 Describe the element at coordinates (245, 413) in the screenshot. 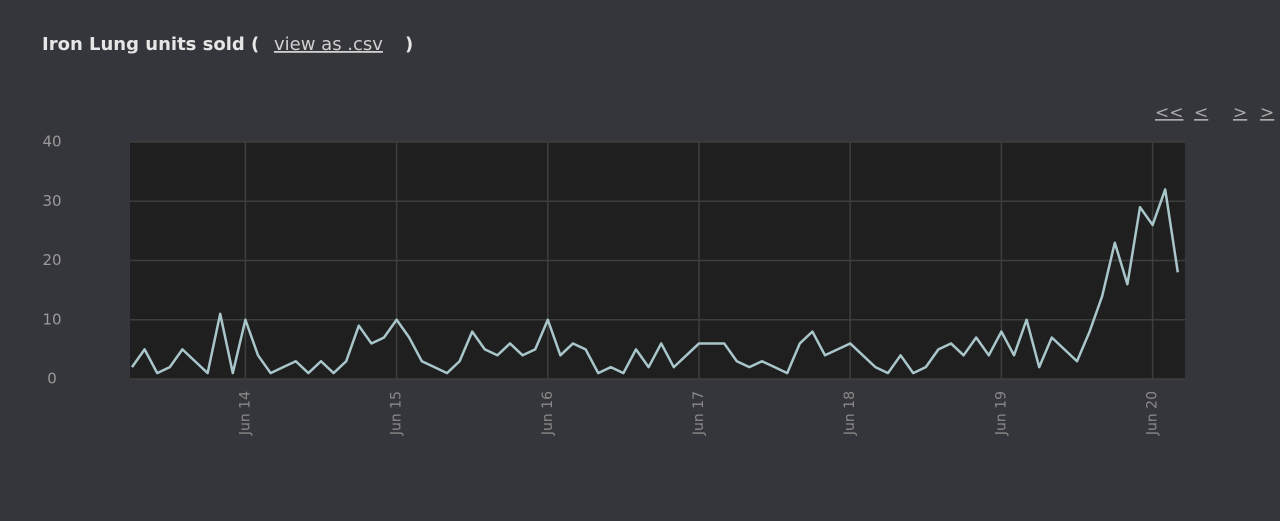

I see `x-tick-label: Jun 14` at that location.